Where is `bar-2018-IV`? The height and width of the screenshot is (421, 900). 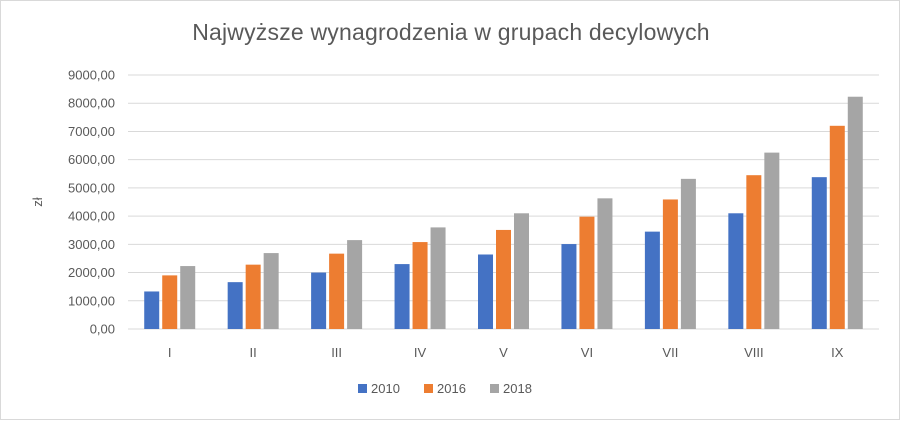
bar-2018-IV is located at coordinates (438, 278).